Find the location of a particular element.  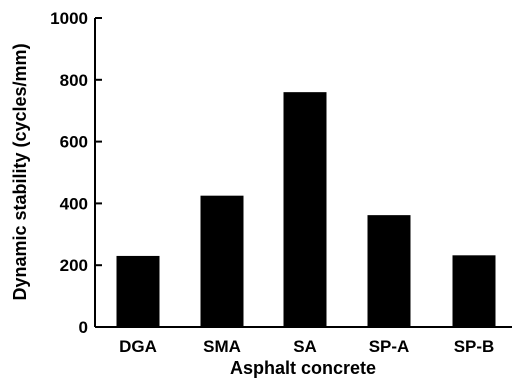

y-axis-title: Dynamic stability (cycles/mm) is located at coordinates (20, 171).